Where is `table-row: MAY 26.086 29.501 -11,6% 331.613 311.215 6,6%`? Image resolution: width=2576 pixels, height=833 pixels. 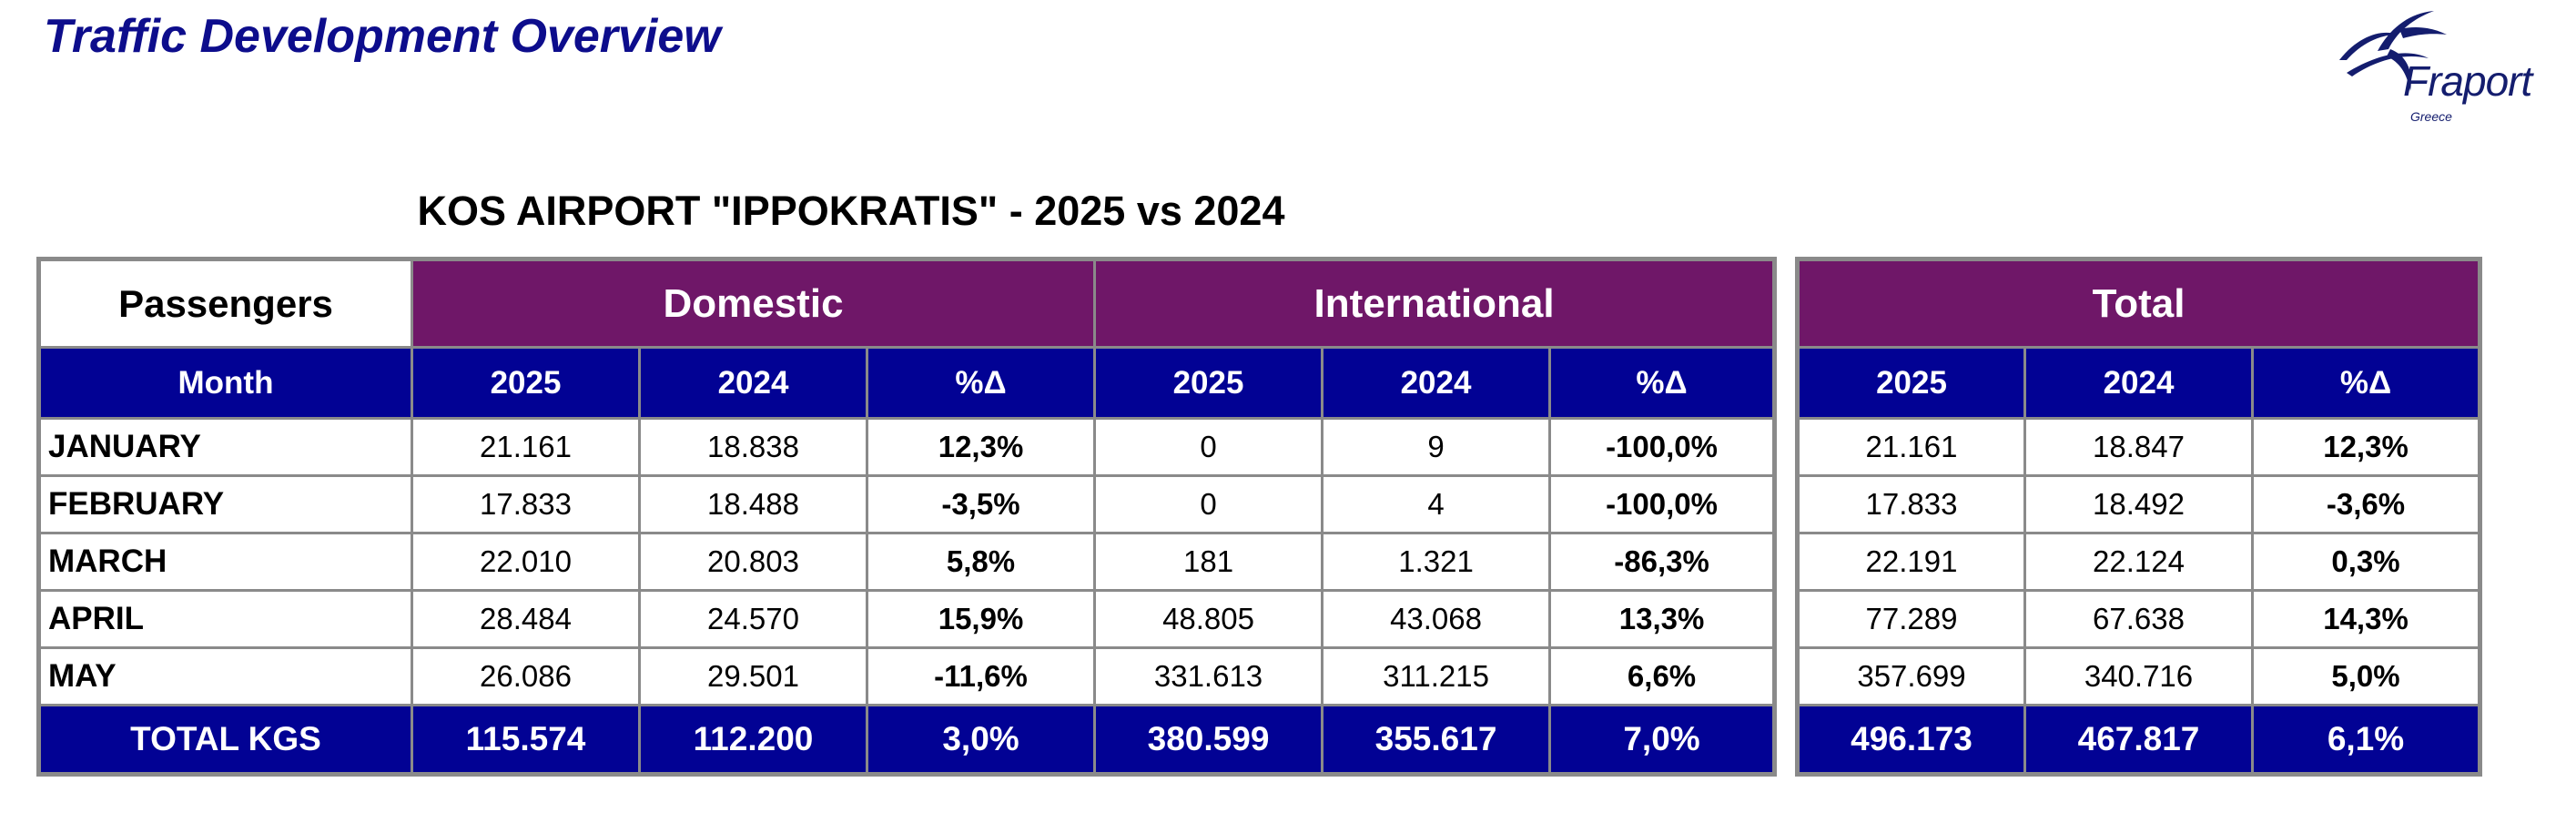
table-row: MAY 26.086 29.501 -11,6% 331.613 311.215 6,6% is located at coordinates (907, 676).